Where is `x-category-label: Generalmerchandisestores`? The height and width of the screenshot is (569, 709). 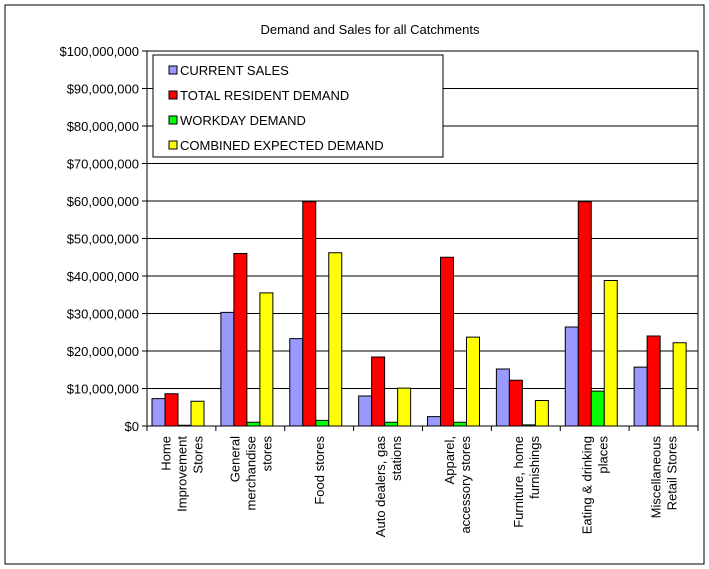
x-category-label: Generalmerchandisestores is located at coordinates (250, 473).